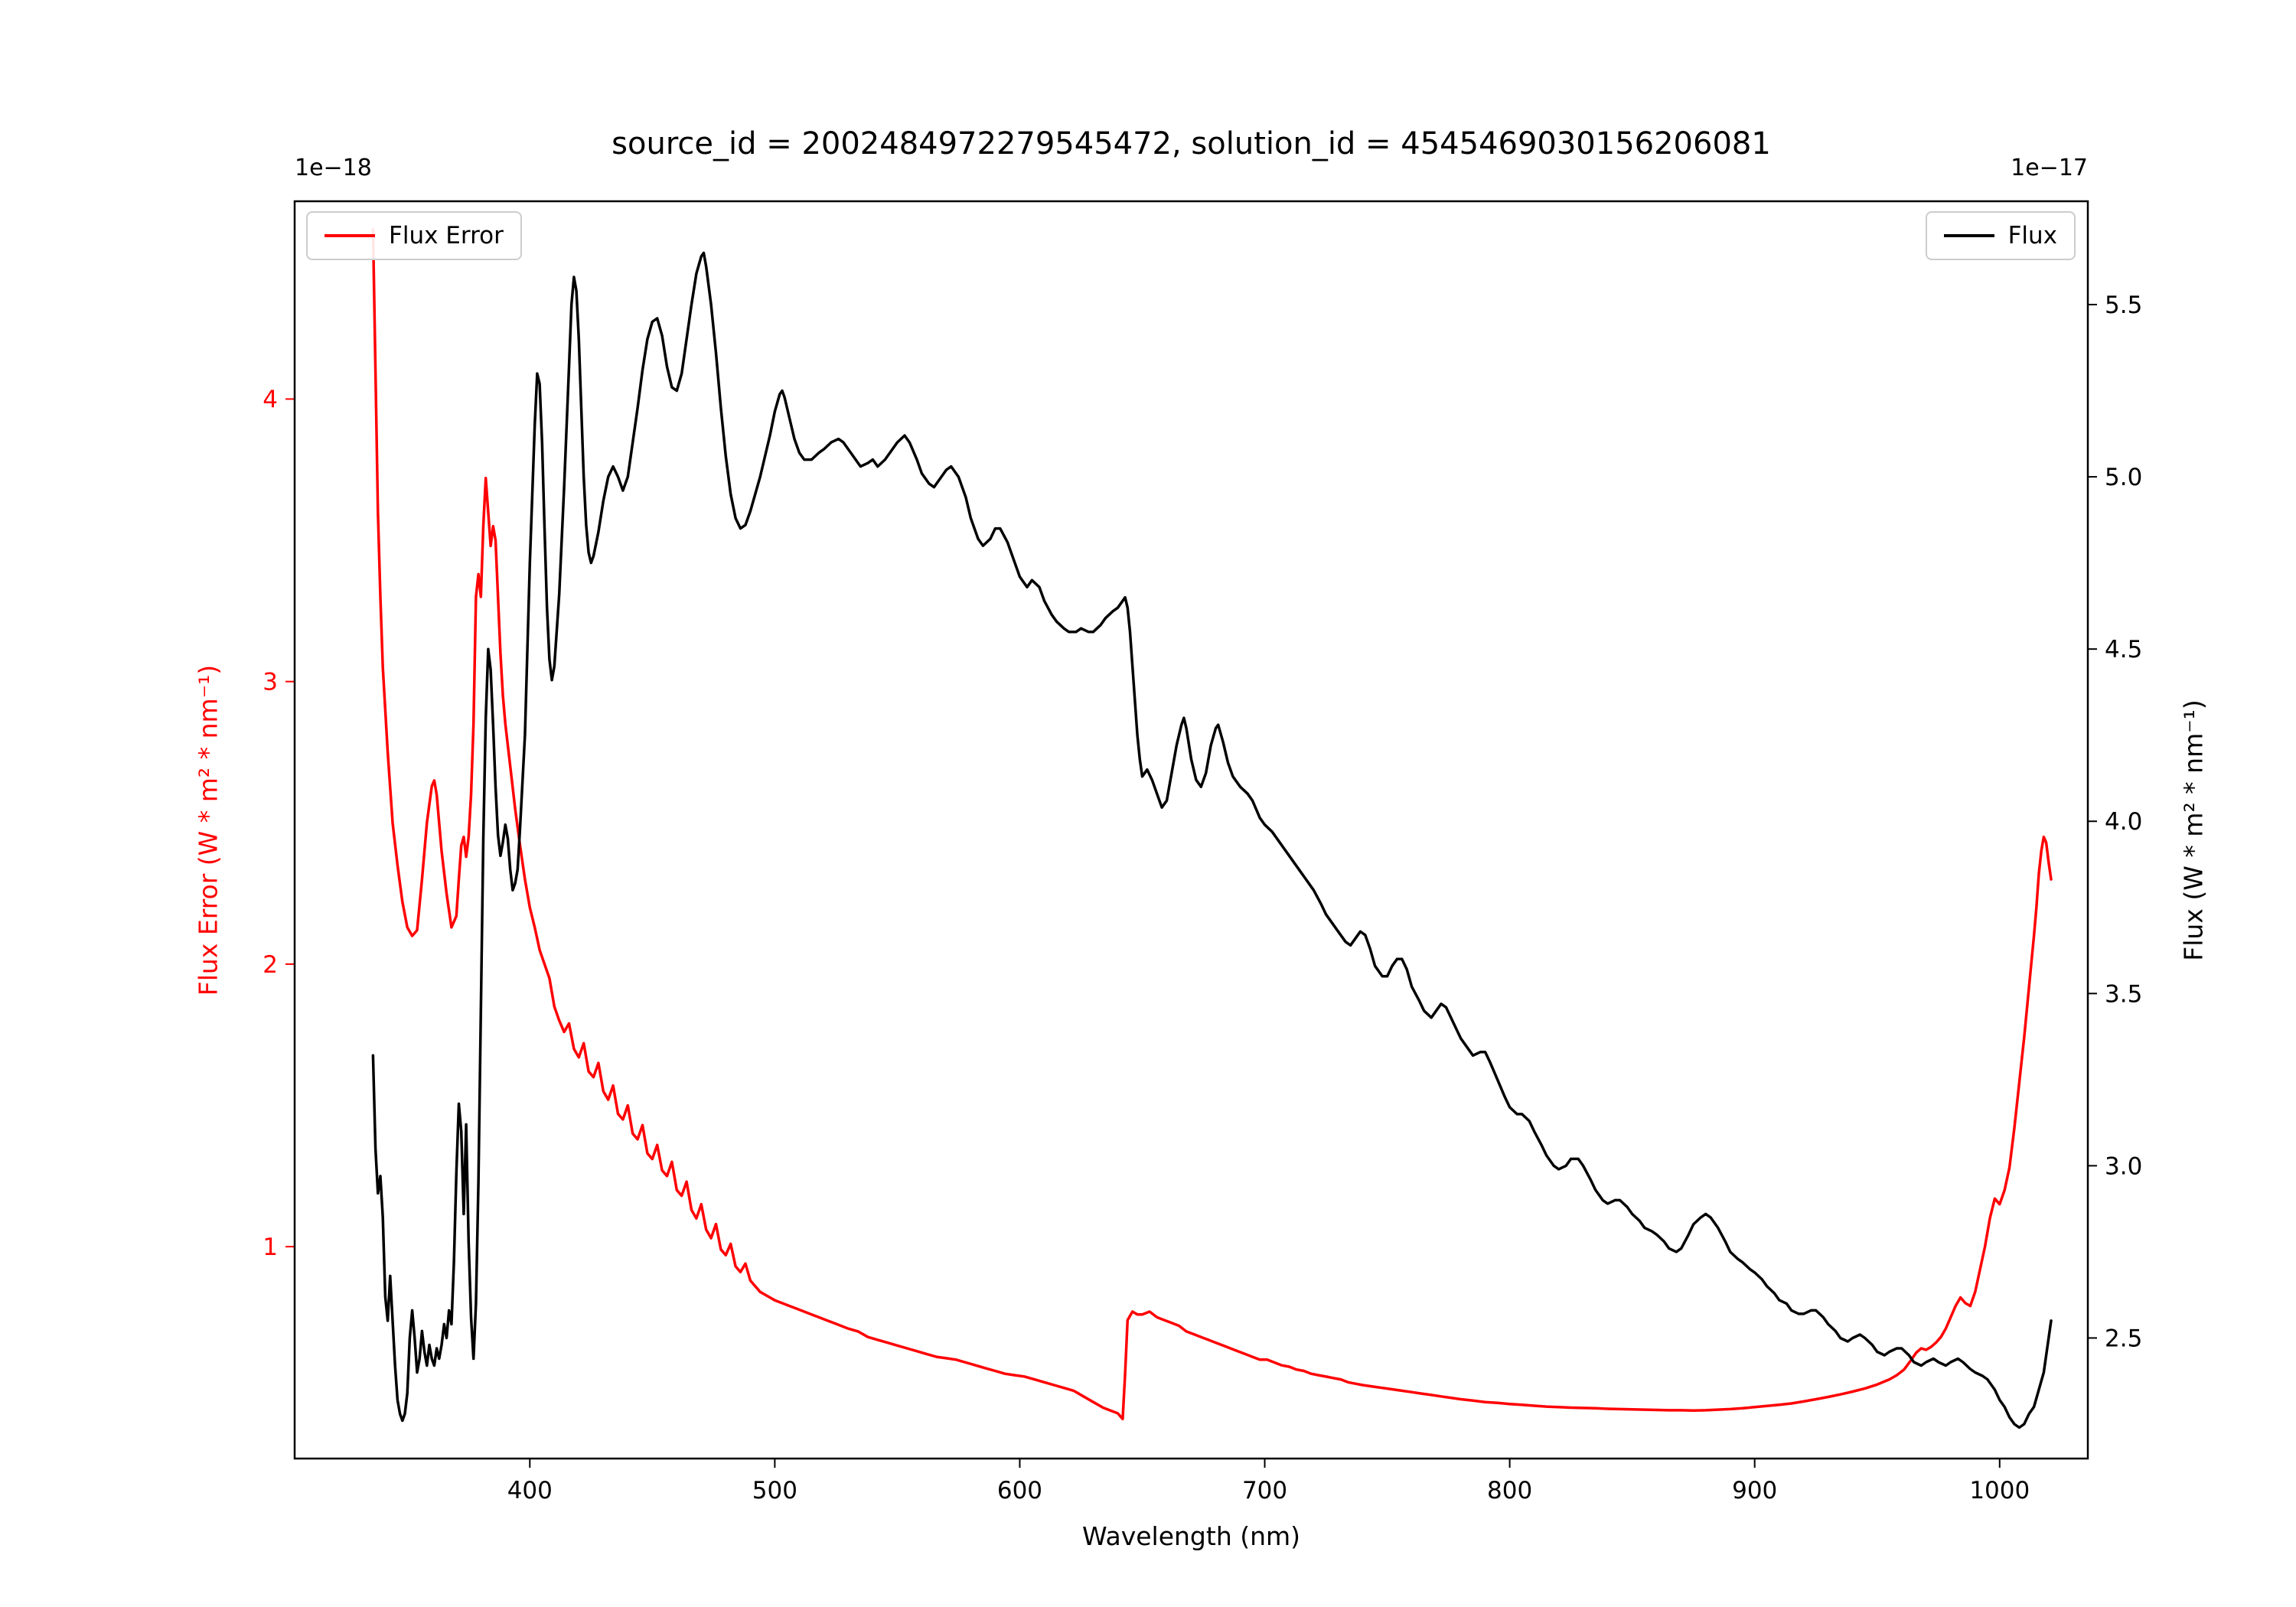  Describe the element at coordinates (1191, 1536) in the screenshot. I see `x-axis-label: Wavelength (nm)` at that location.